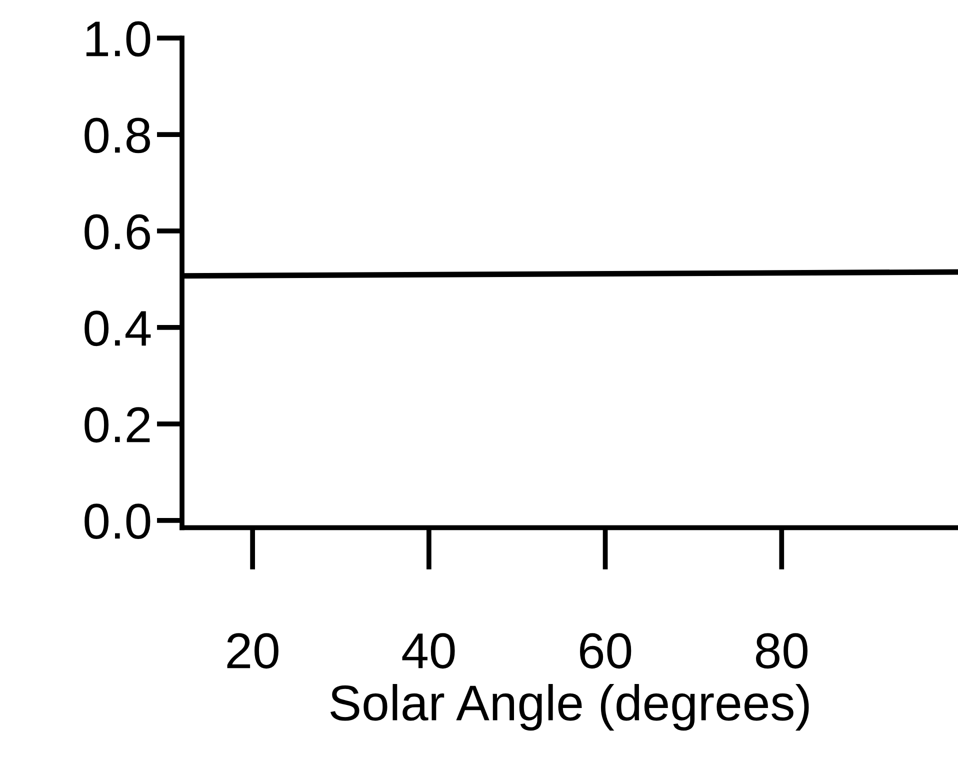 This screenshot has height=776, width=958. Describe the element at coordinates (252, 651) in the screenshot. I see `x-tick-label: 20` at that location.